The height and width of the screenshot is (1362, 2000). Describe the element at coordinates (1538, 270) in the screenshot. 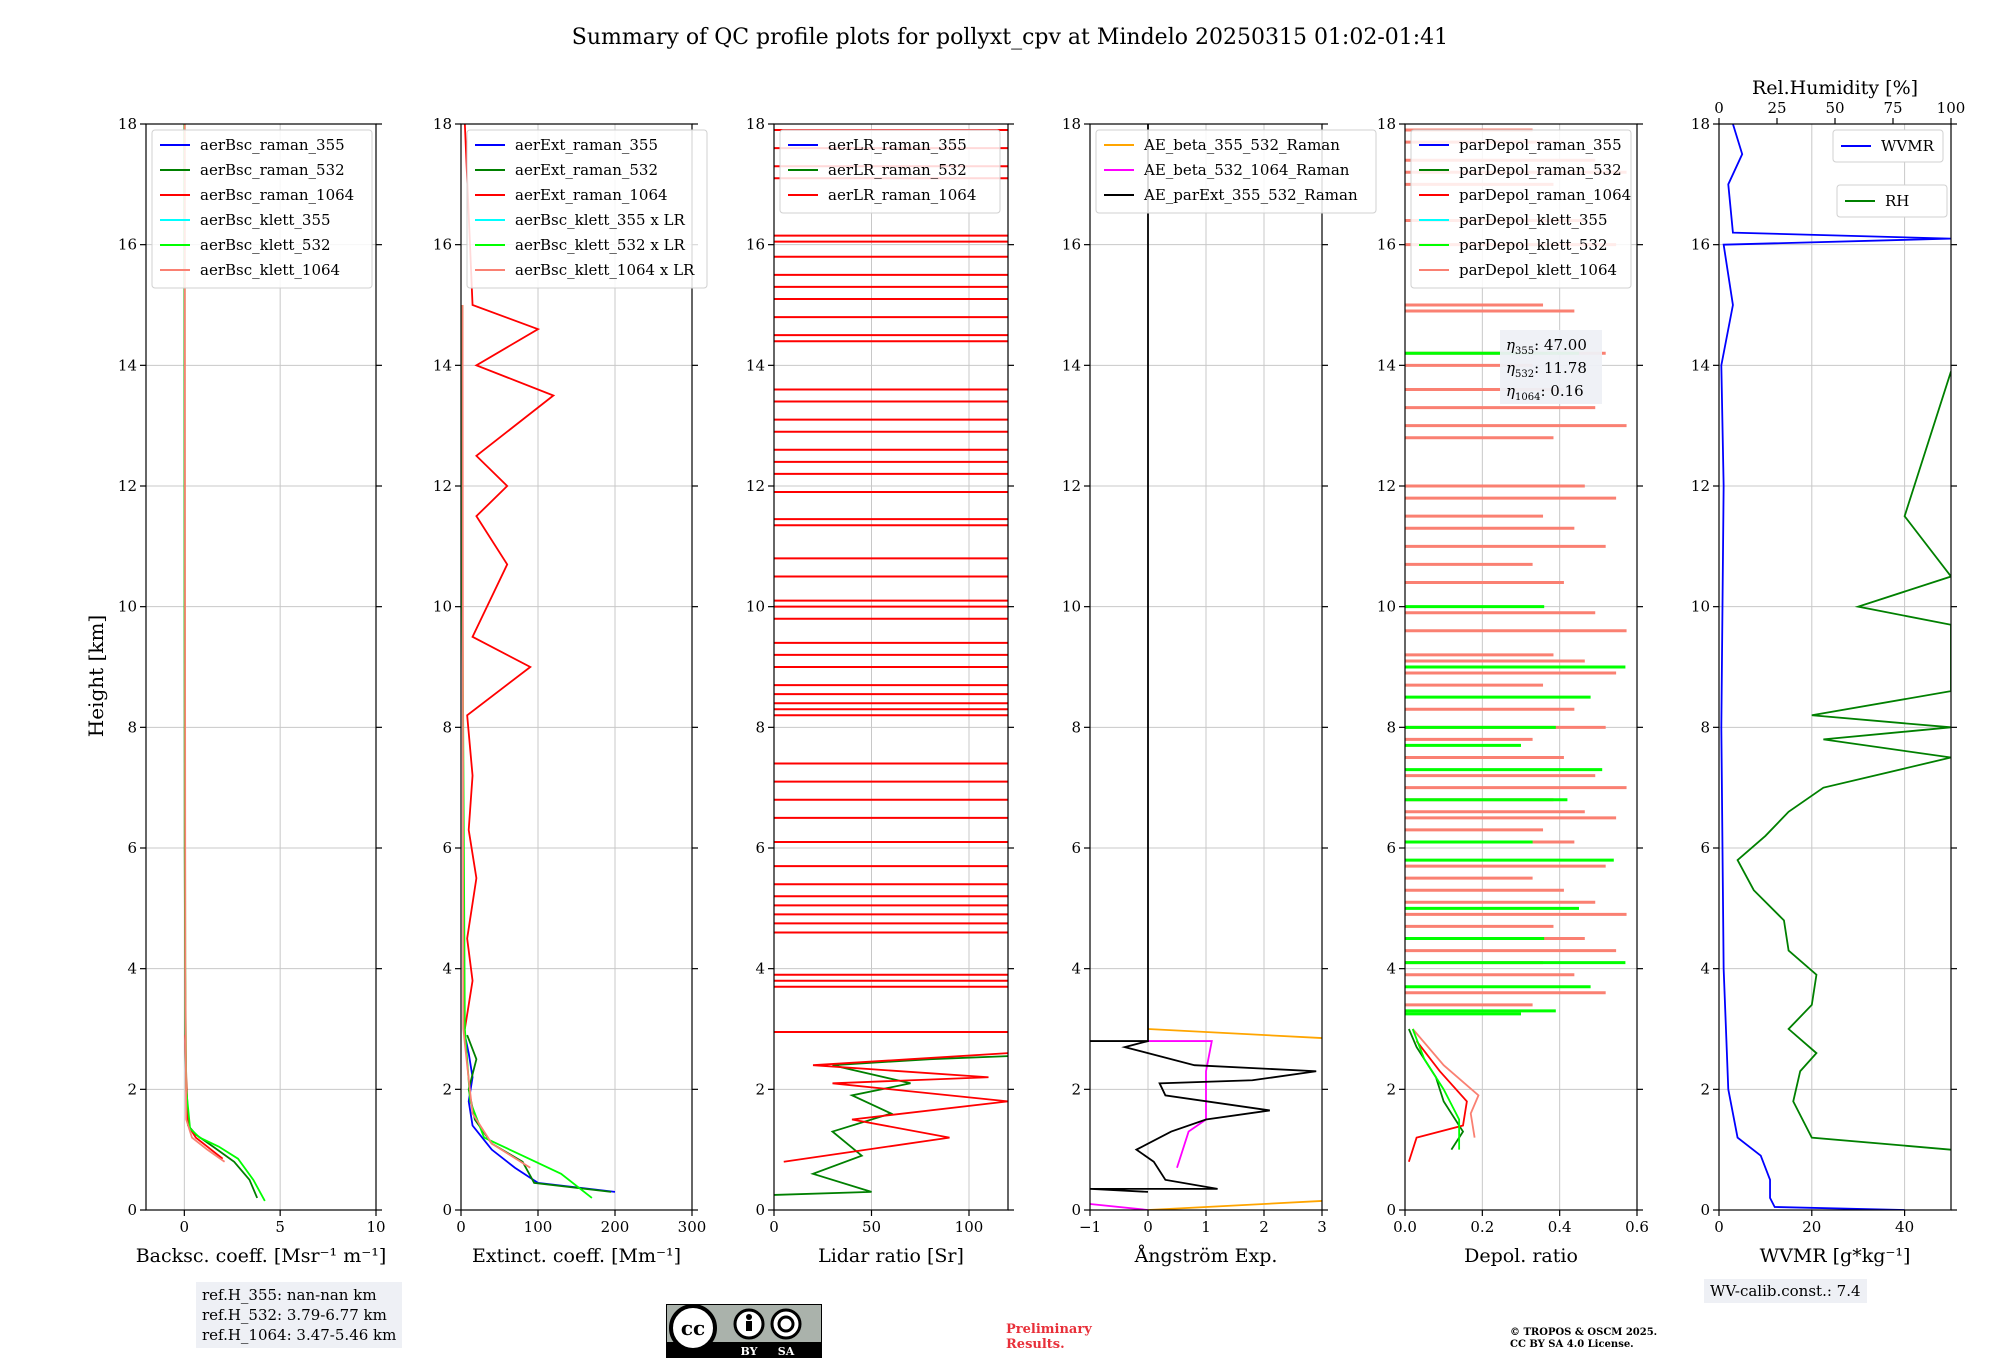

I see `legend-label: parDepol_klett_1064` at that location.